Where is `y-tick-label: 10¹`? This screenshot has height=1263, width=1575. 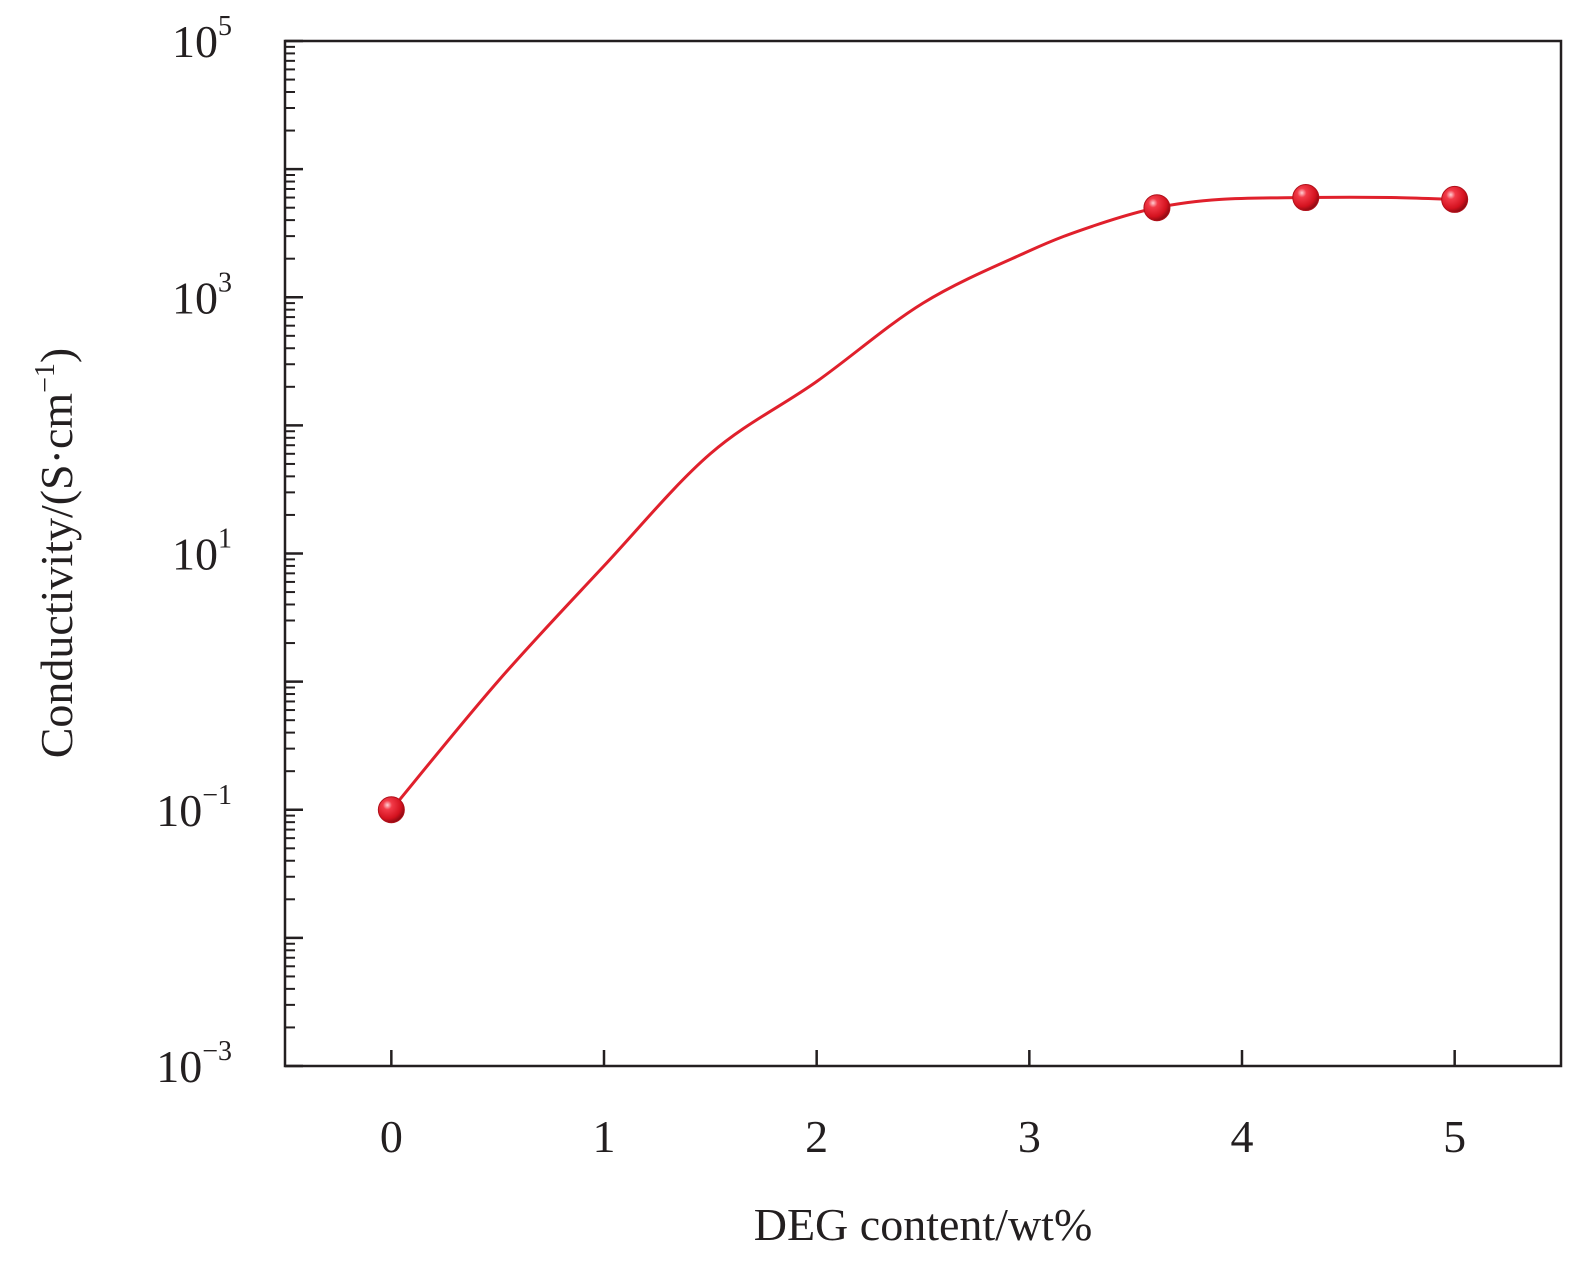 y-tick-label: 10¹ is located at coordinates (202, 552).